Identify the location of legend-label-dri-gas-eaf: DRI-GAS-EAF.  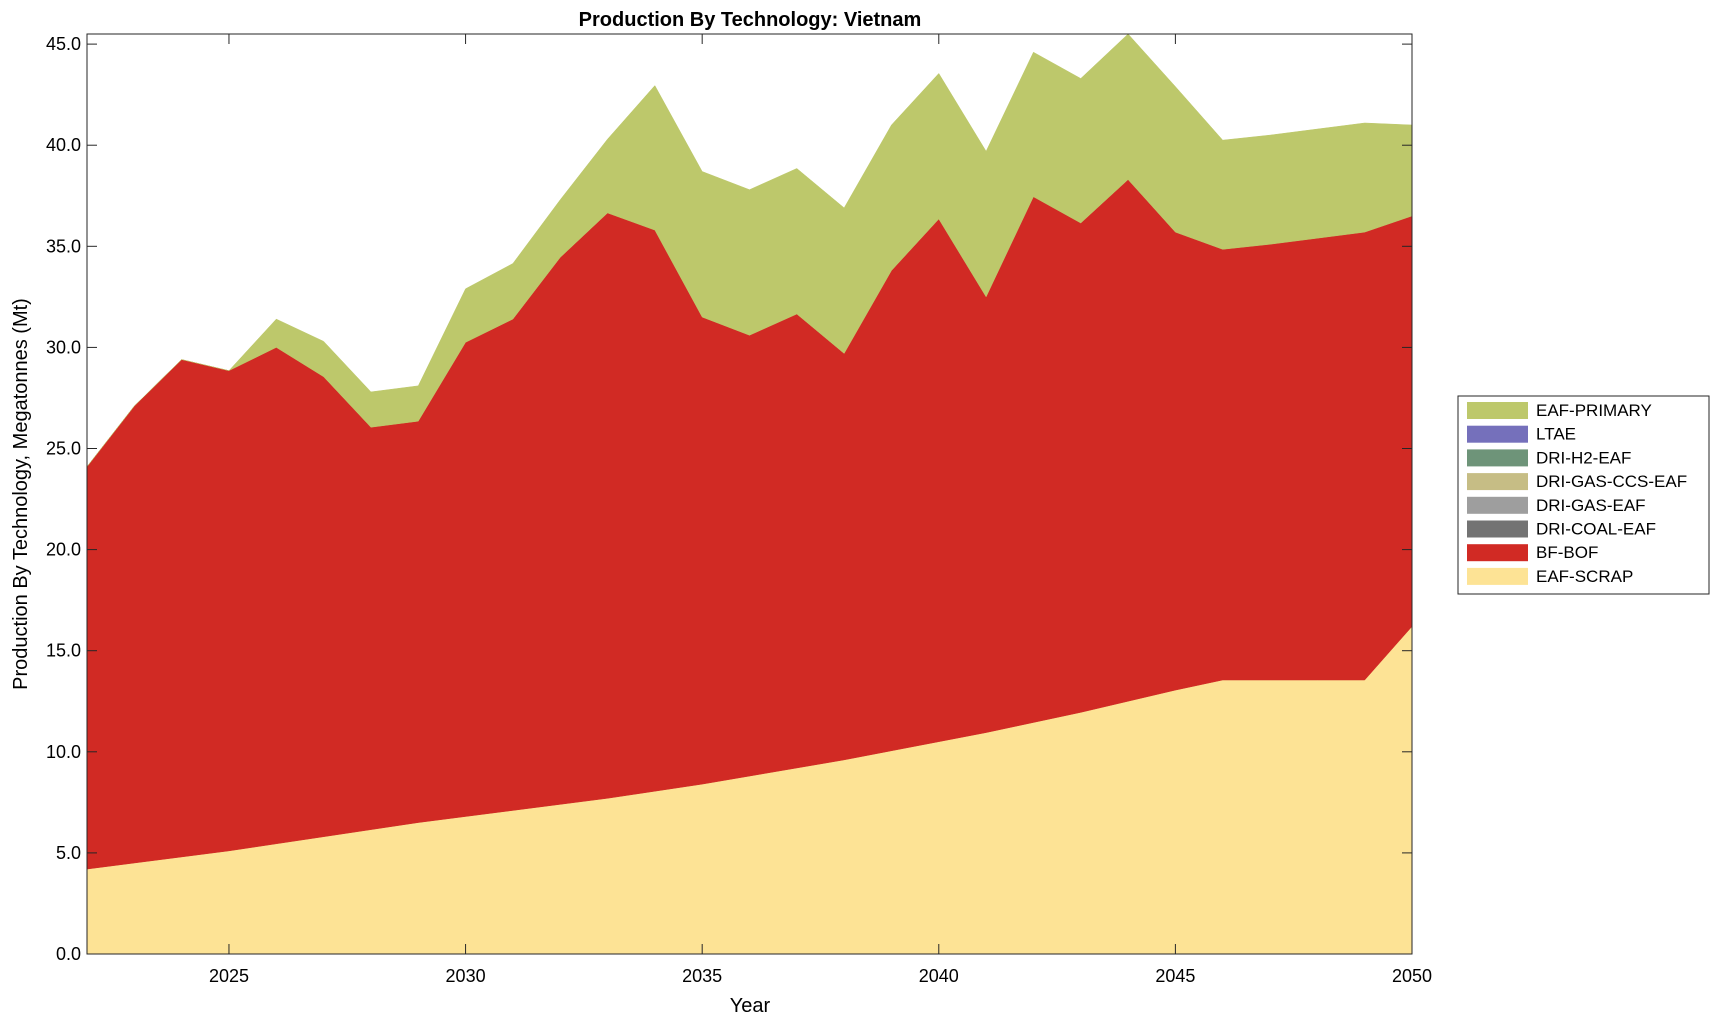
(1591, 505).